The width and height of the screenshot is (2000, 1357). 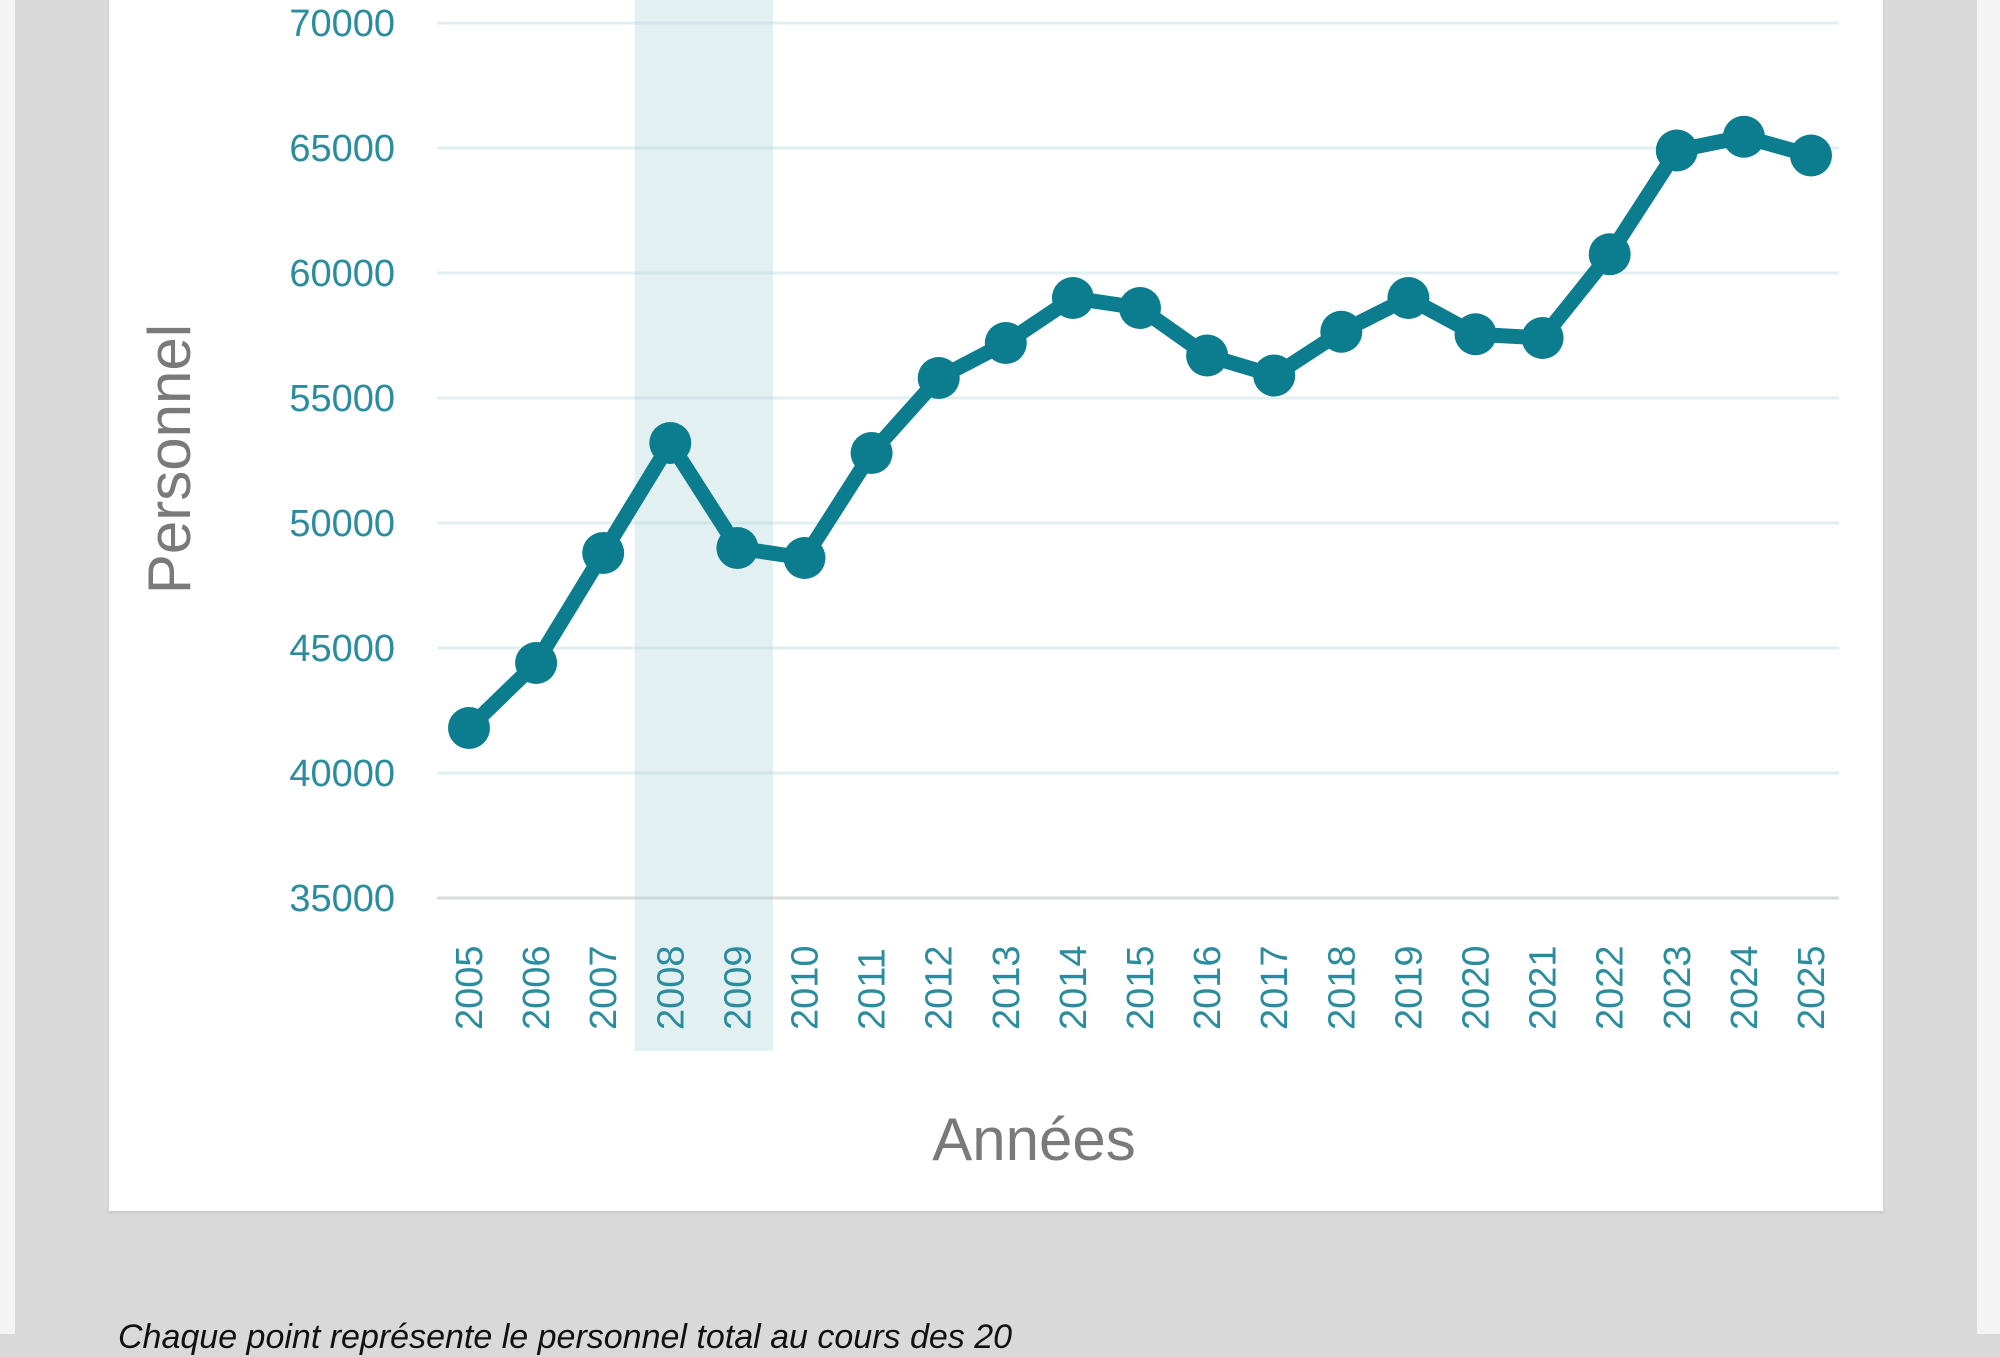 What do you see at coordinates (1611, 987) in the screenshot?
I see `x-tick-label: 2022` at bounding box center [1611, 987].